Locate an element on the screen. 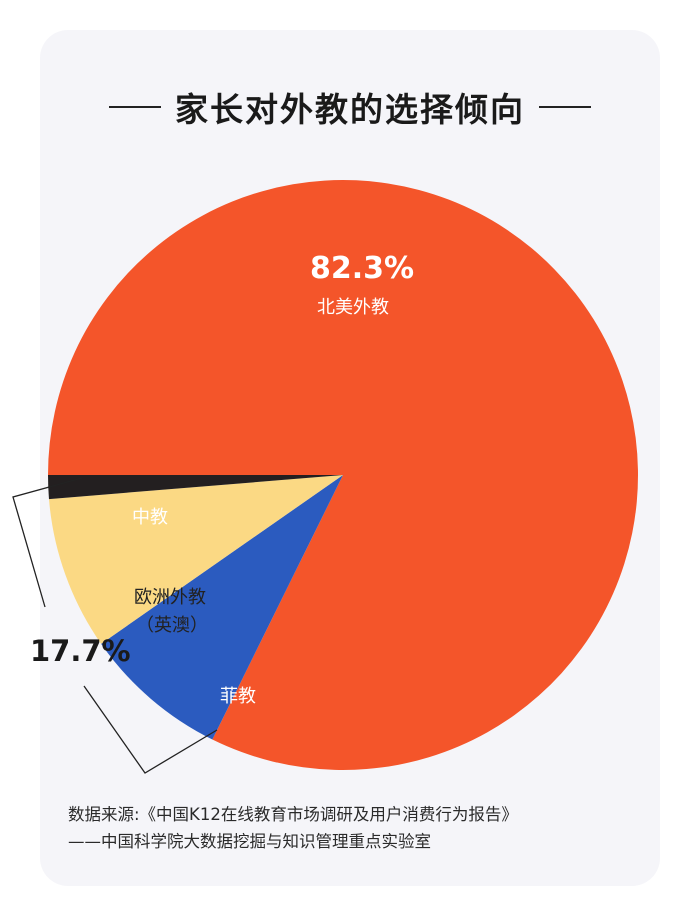 This screenshot has height=911, width=700. slice-0-percent-label: 82.3% is located at coordinates (362, 268).